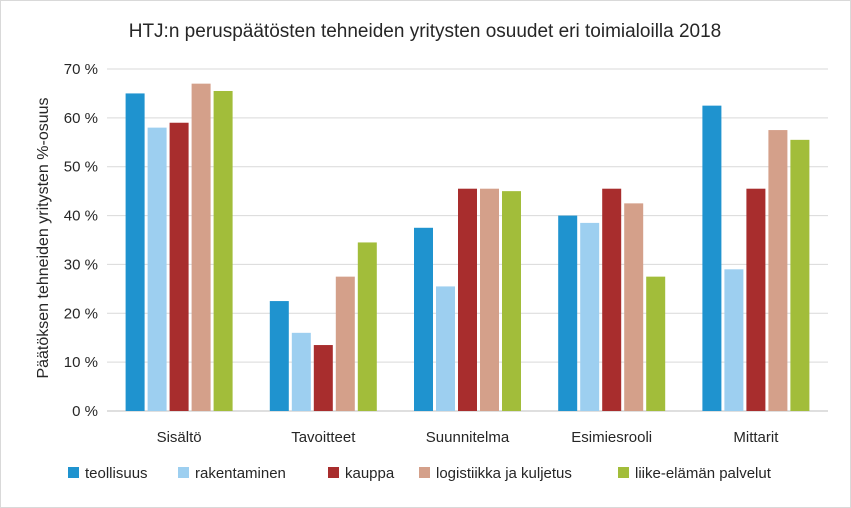 The height and width of the screenshot is (508, 851). Describe the element at coordinates (179, 437) in the screenshot. I see `x-category-label: Sisältö` at that location.